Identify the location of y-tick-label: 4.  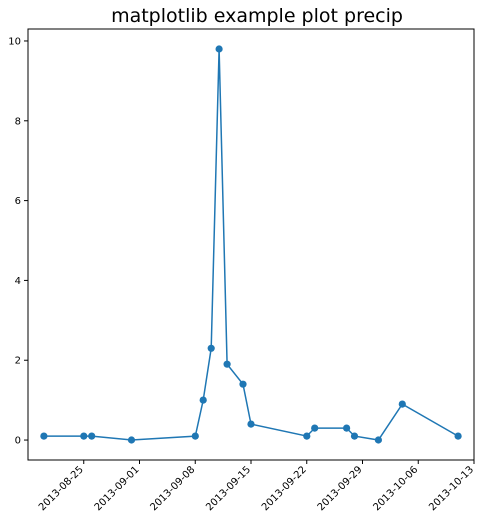
(18, 281).